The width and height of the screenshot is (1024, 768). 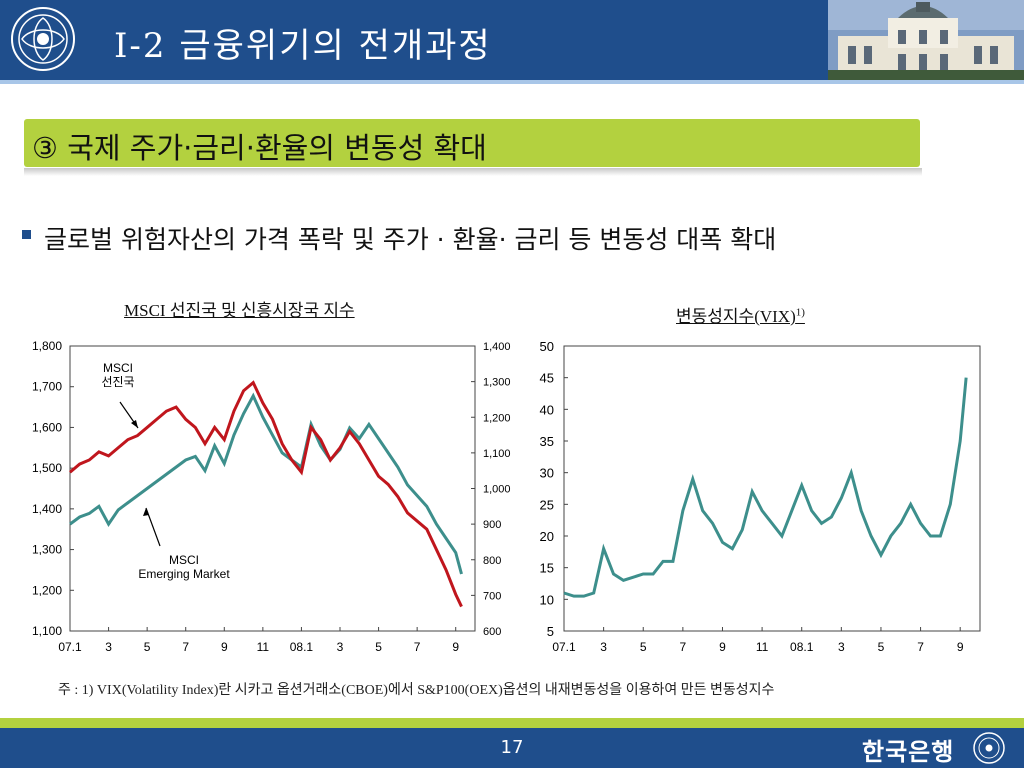 I want to click on series-line-msci-world, so click(x=266, y=494).